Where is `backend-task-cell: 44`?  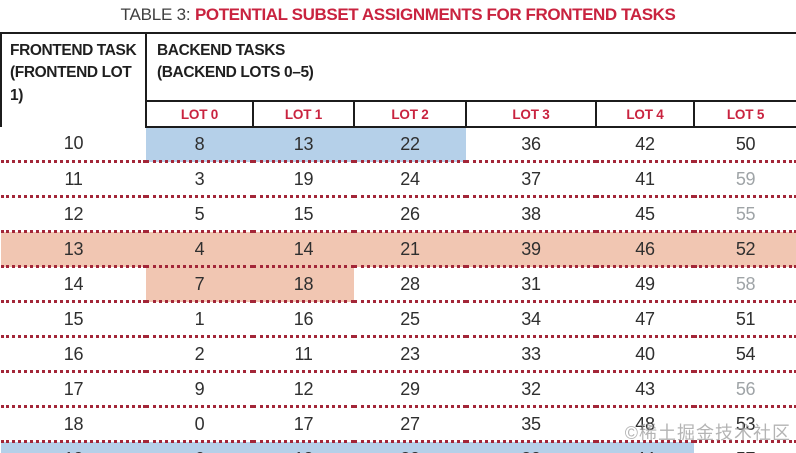 backend-task-cell: 44 is located at coordinates (645, 447).